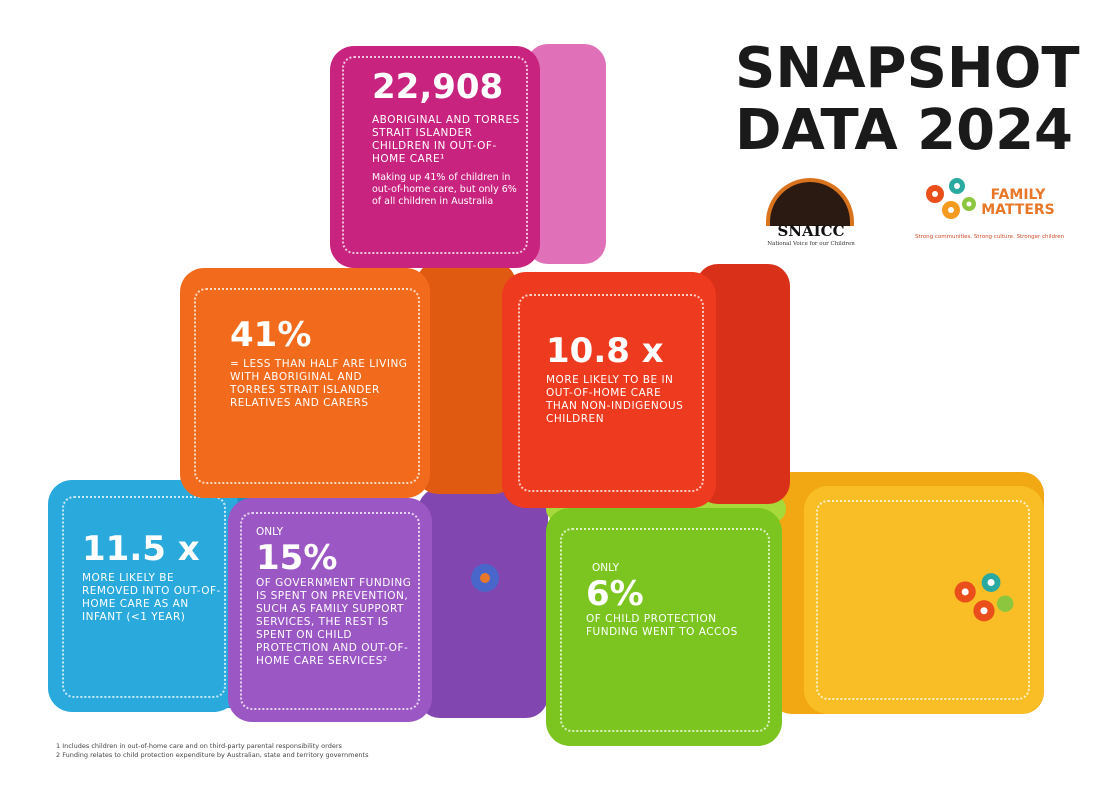 Image resolution: width=1112 pixels, height=785 pixels. What do you see at coordinates (605, 568) in the screenshot?
I see `green-prefix: ONLY` at bounding box center [605, 568].